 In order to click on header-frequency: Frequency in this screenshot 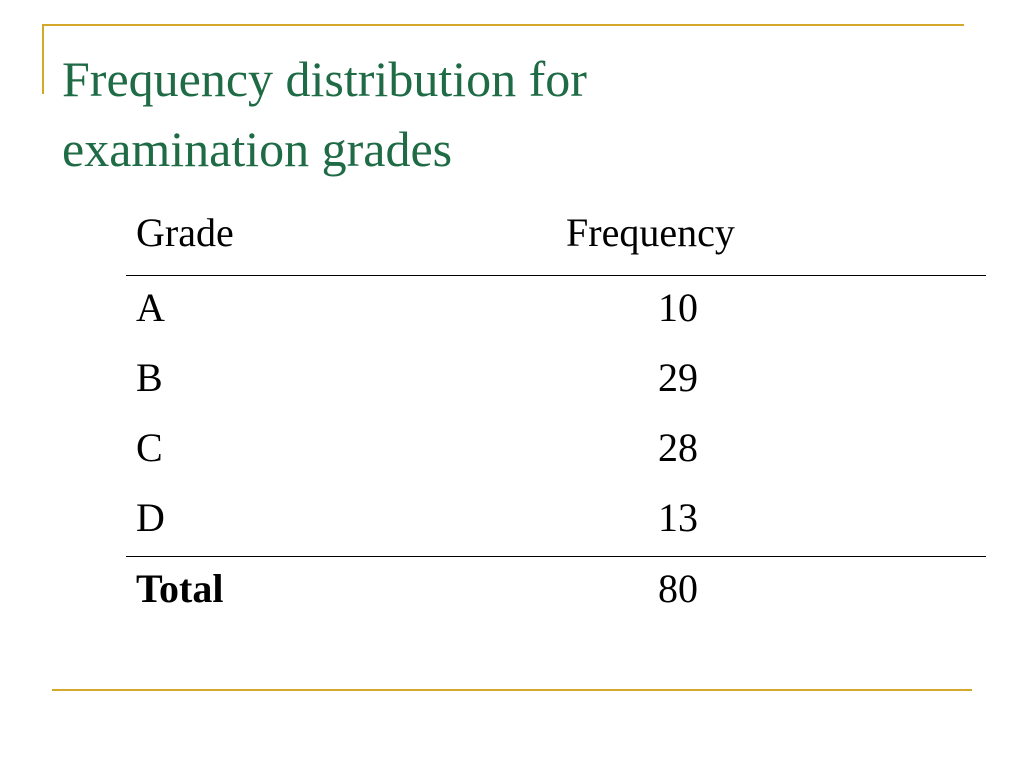, I will do `click(650, 232)`.